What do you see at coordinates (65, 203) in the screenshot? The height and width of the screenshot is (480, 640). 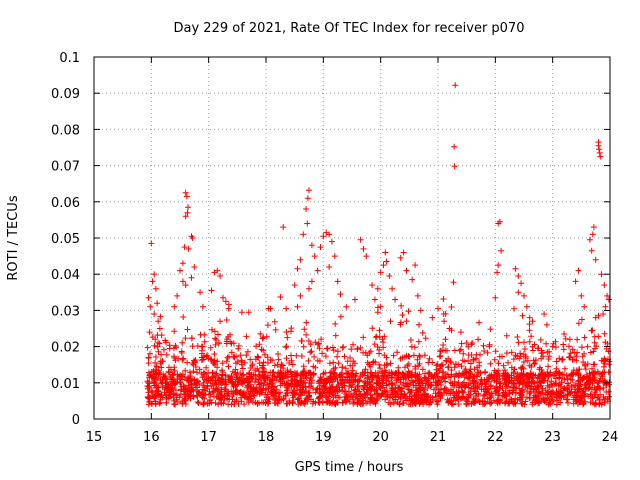 I see `y-tick-label: 0.06` at bounding box center [65, 203].